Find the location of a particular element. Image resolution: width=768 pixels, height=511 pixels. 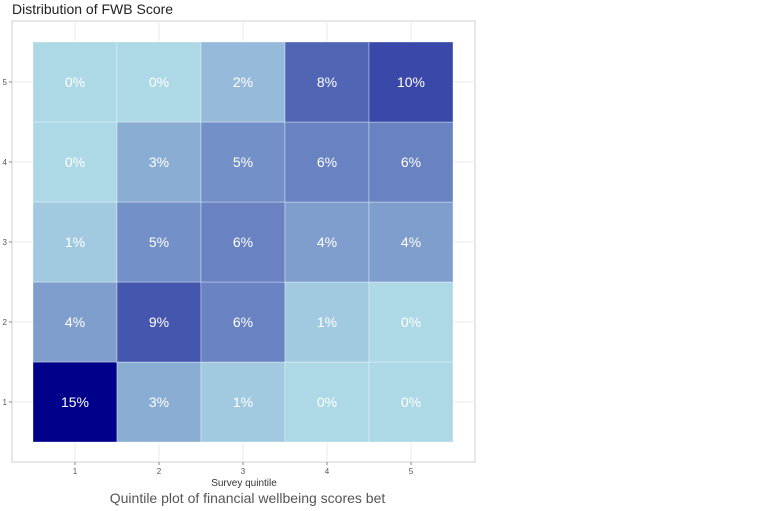

chart-title: Distribution of FWB Score is located at coordinates (92, 9).